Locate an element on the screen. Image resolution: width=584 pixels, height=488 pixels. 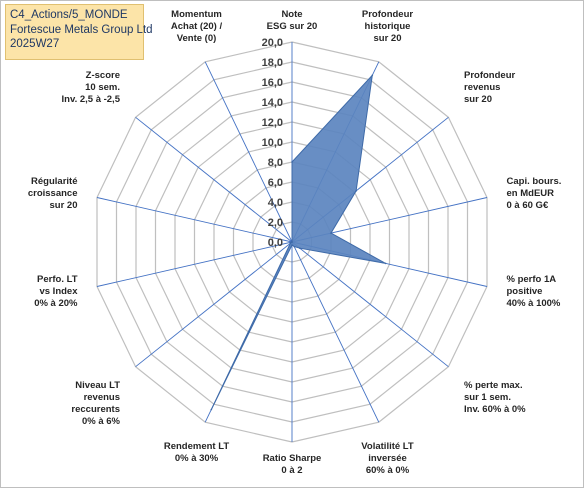
axis-label: % perte max. sur 1 sem. Inv. 60% à 0% is located at coordinates (495, 397).